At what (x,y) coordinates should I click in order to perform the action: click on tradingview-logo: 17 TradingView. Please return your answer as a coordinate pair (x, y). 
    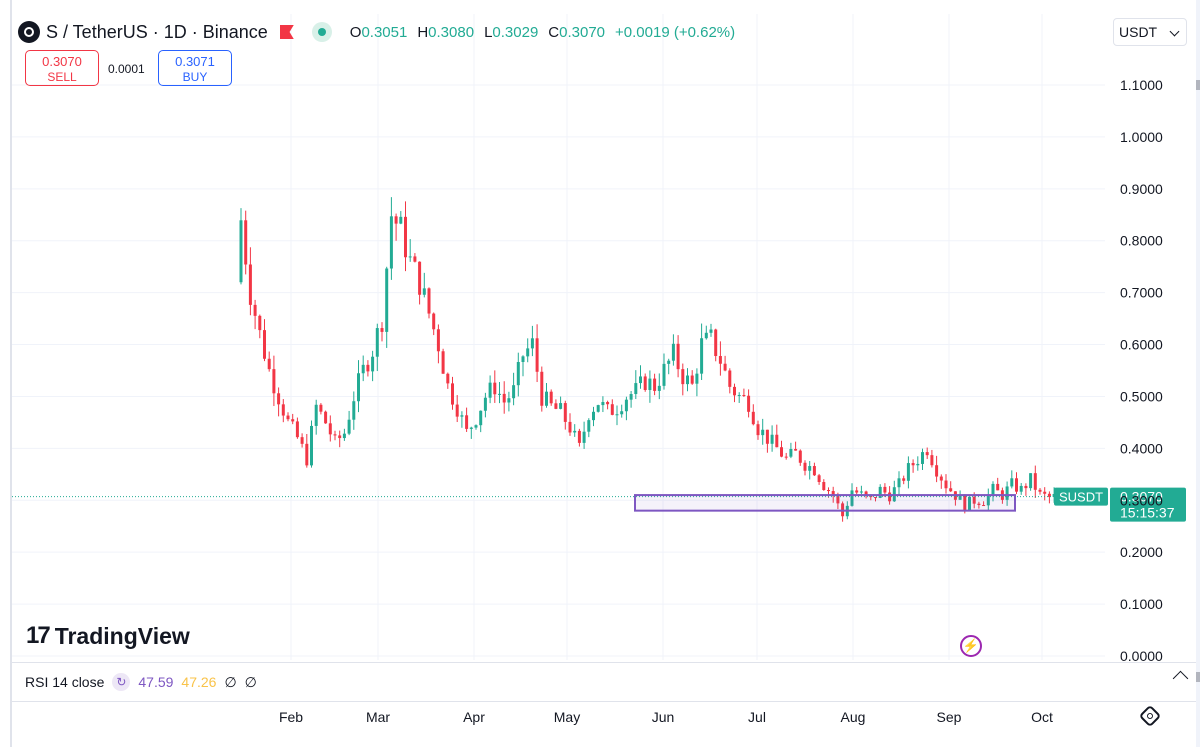
    Looking at the image, I should click on (108, 636).